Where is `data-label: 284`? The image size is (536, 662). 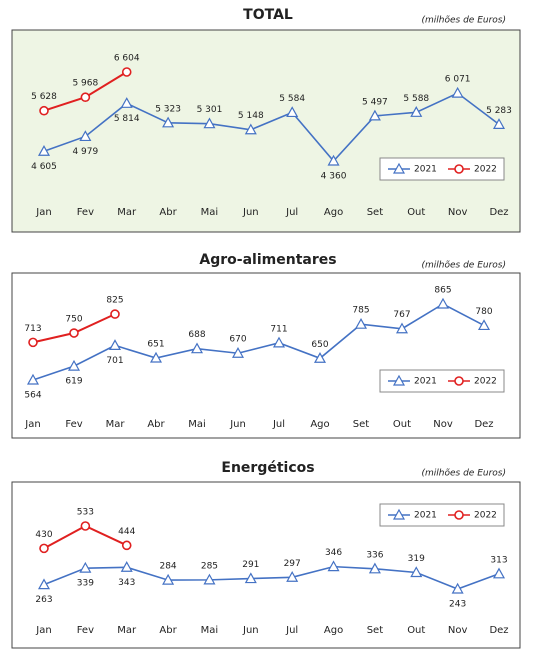
data-label: 284 is located at coordinates (167, 567).